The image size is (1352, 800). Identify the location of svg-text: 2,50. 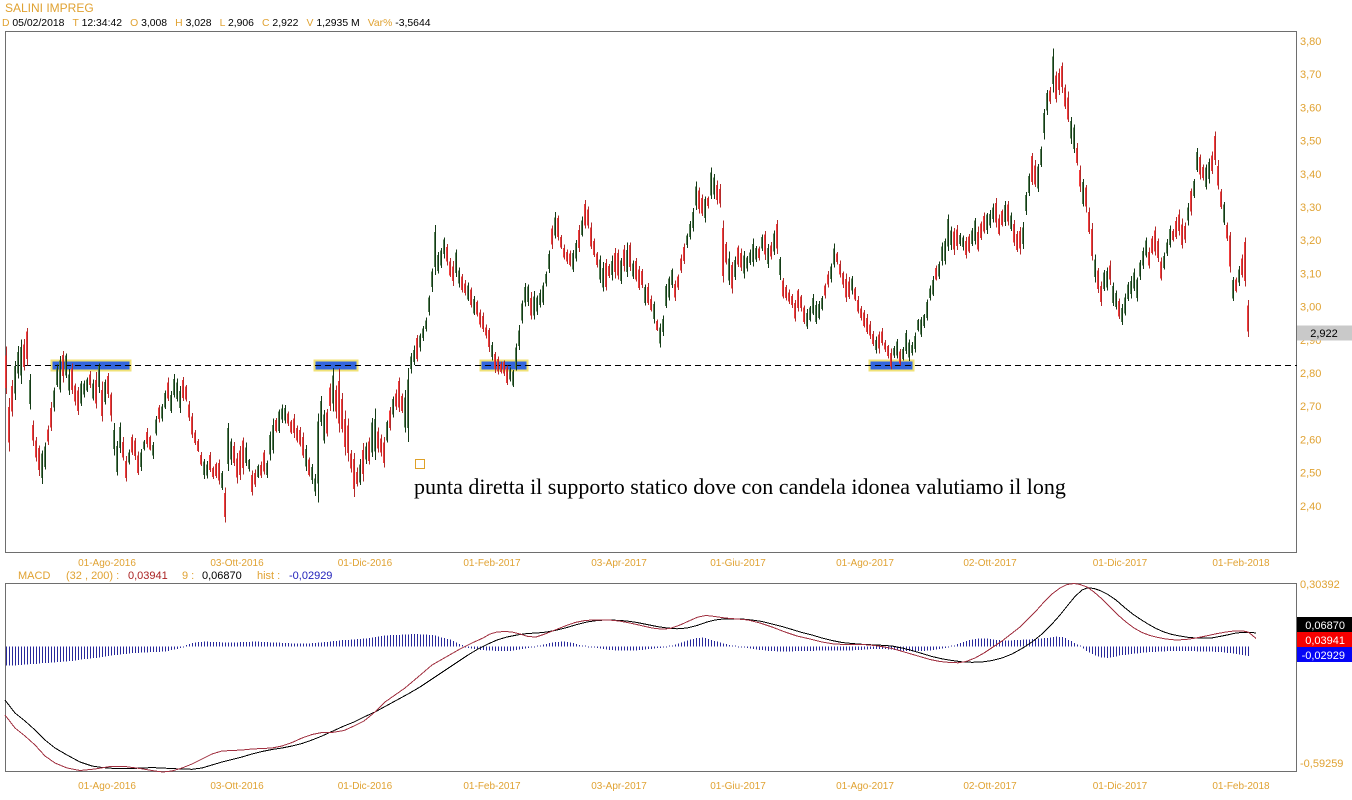
(1310, 474).